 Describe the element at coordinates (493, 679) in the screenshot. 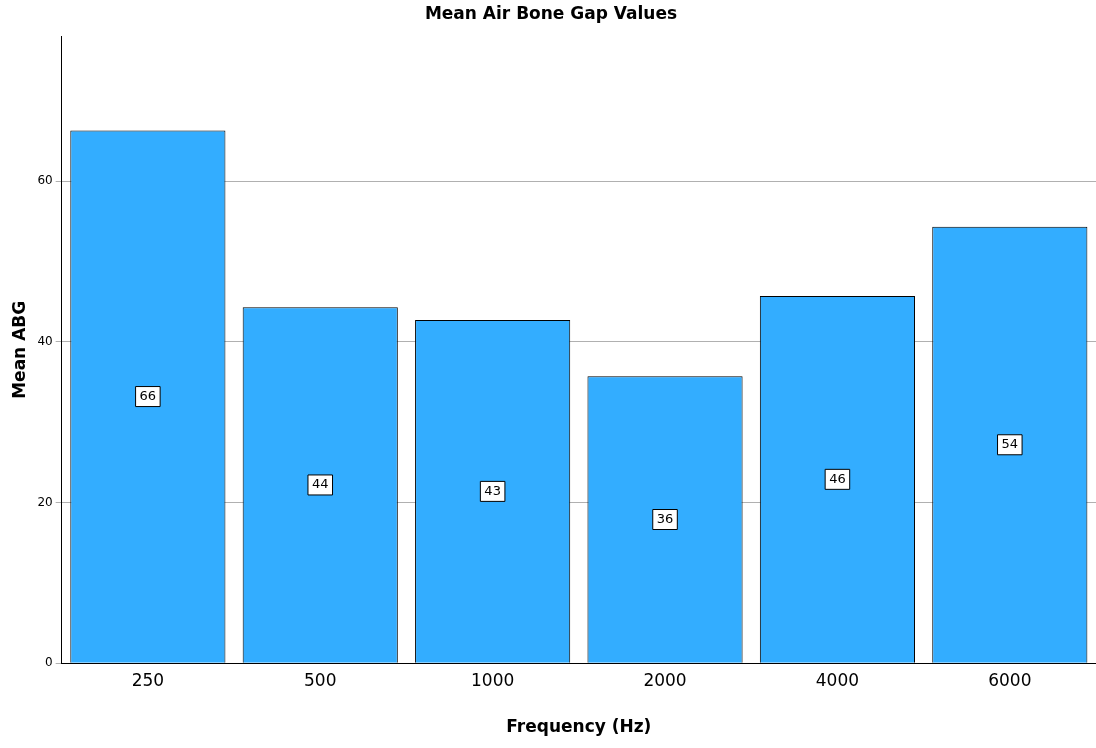

I see `x-tick-label: 1000` at that location.